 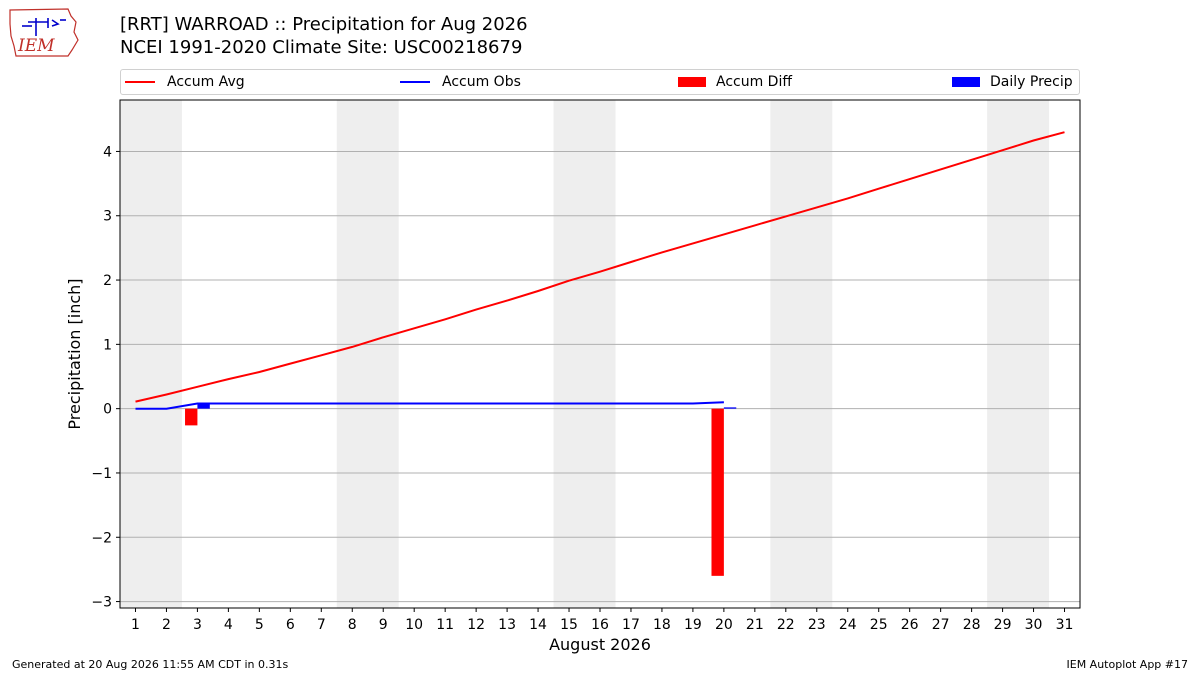 What do you see at coordinates (1127, 664) in the screenshot?
I see `footer-app: IEM Autoplot App #17` at bounding box center [1127, 664].